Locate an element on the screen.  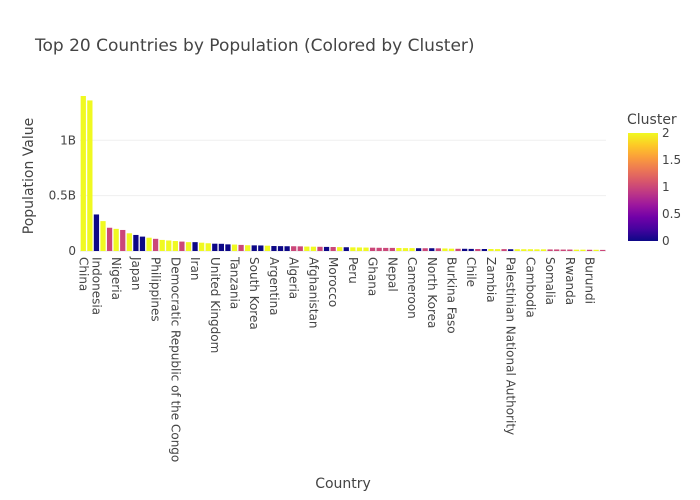
x-axis-title: Country is located at coordinates (343, 484).